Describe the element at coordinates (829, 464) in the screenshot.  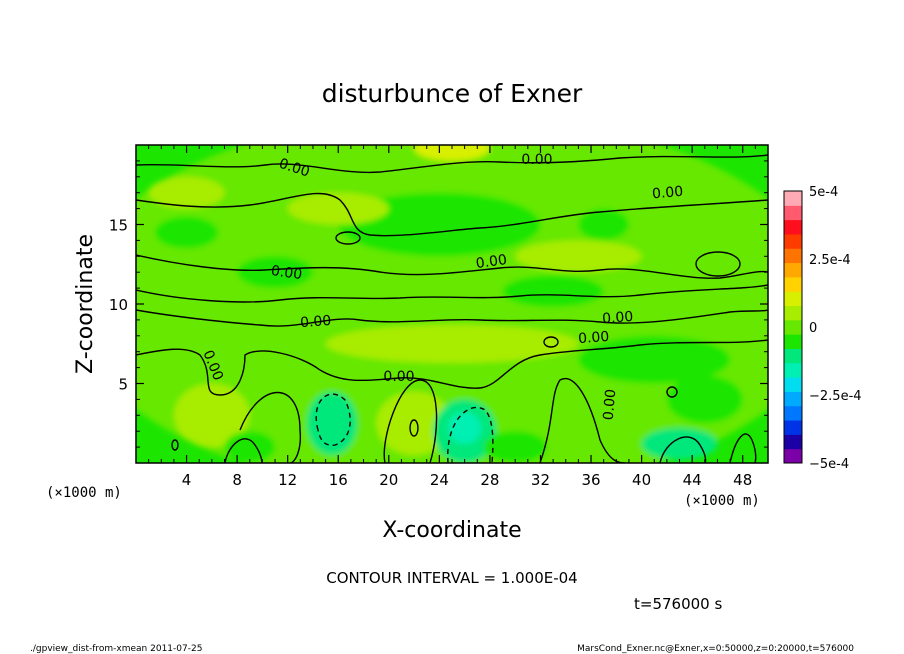
I see `colorbar-tick-label: −5e-4` at that location.